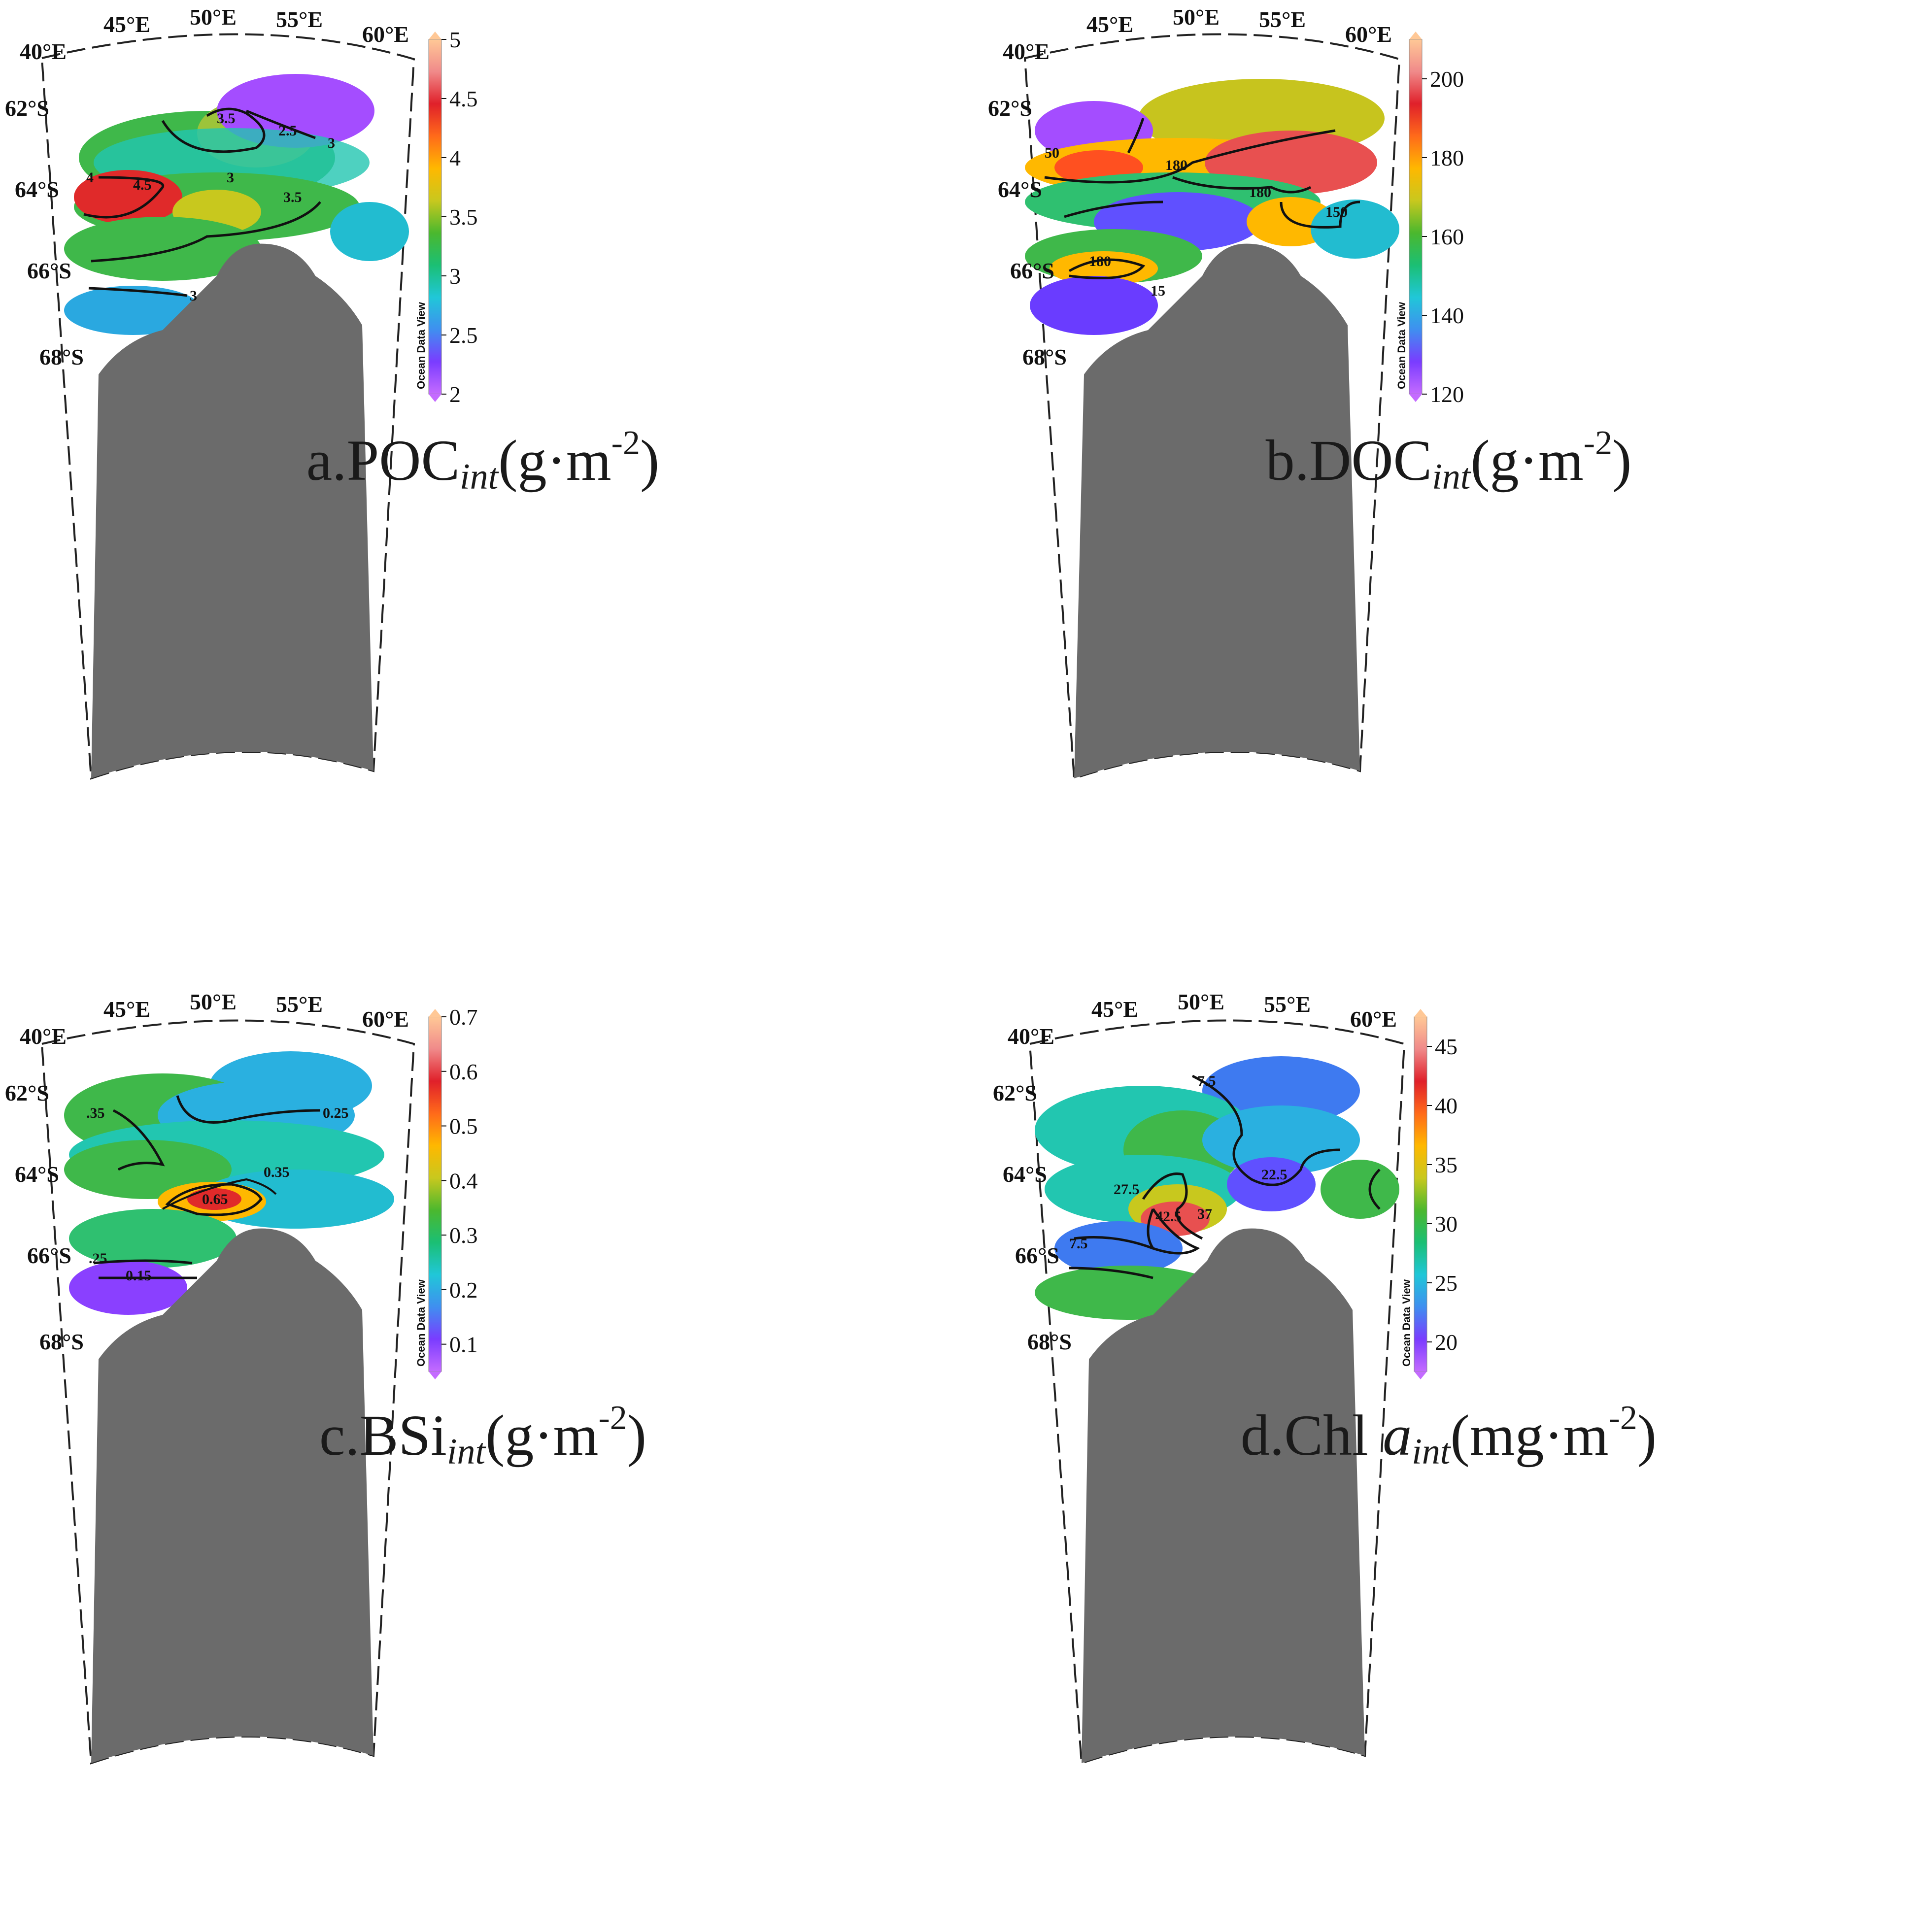 The image size is (1932, 1906). I want to click on contour-label: 0.65, so click(215, 1199).